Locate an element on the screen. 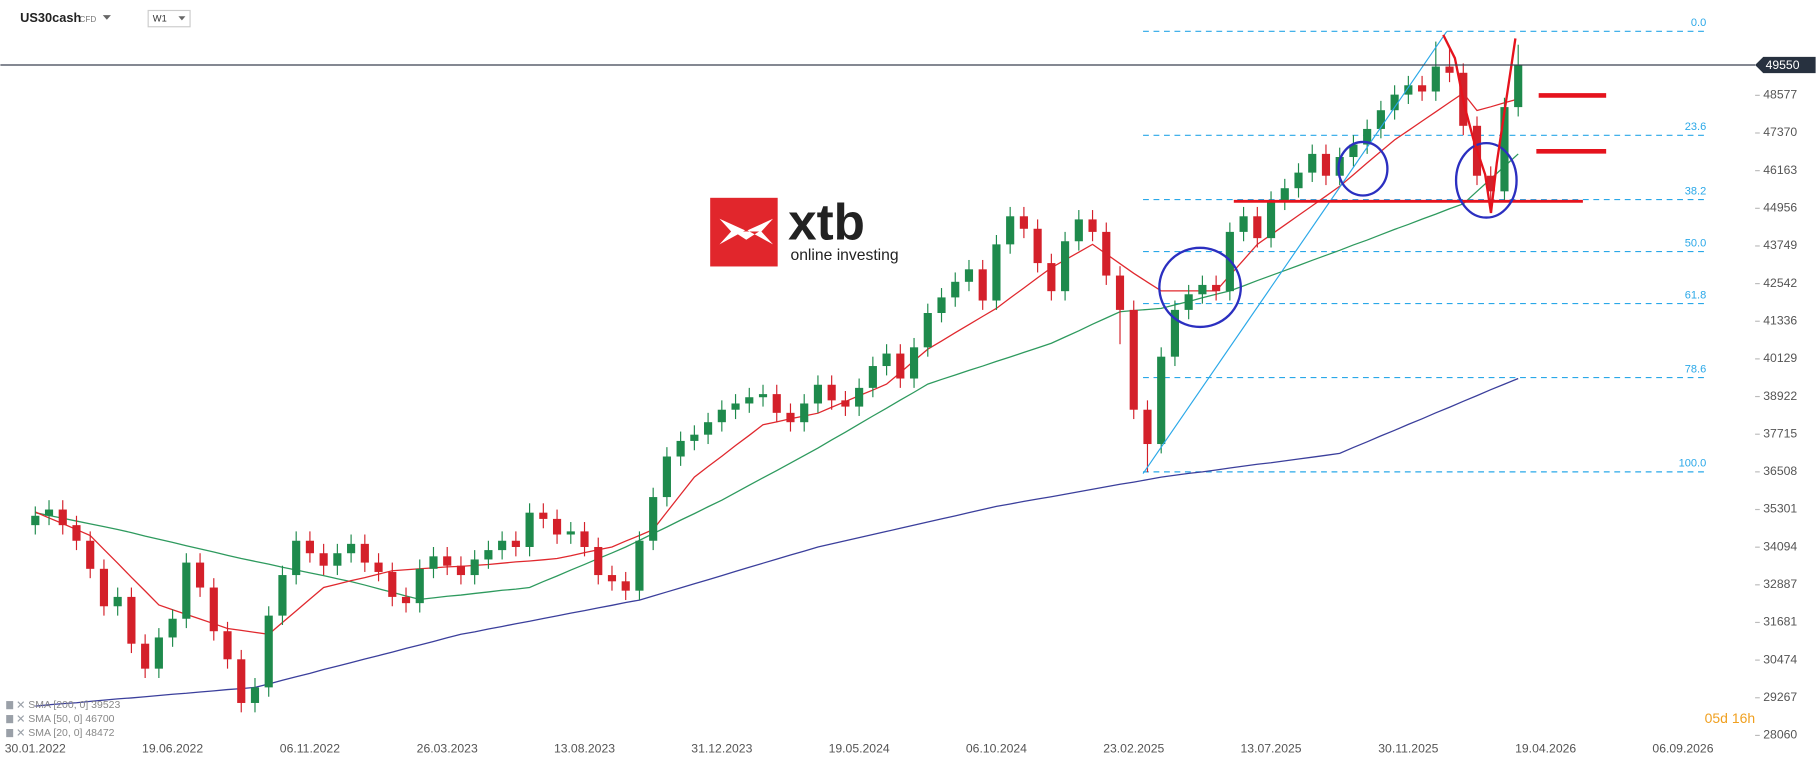  x-tick-label: 30.11.2025 is located at coordinates (1408, 749).